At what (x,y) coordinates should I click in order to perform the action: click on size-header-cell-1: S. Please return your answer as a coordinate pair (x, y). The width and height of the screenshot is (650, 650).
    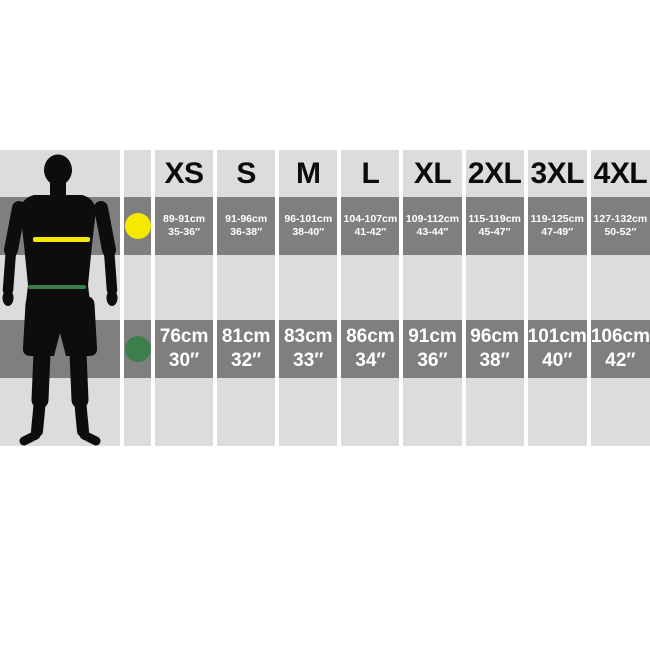
    Looking at the image, I should click on (246, 173).